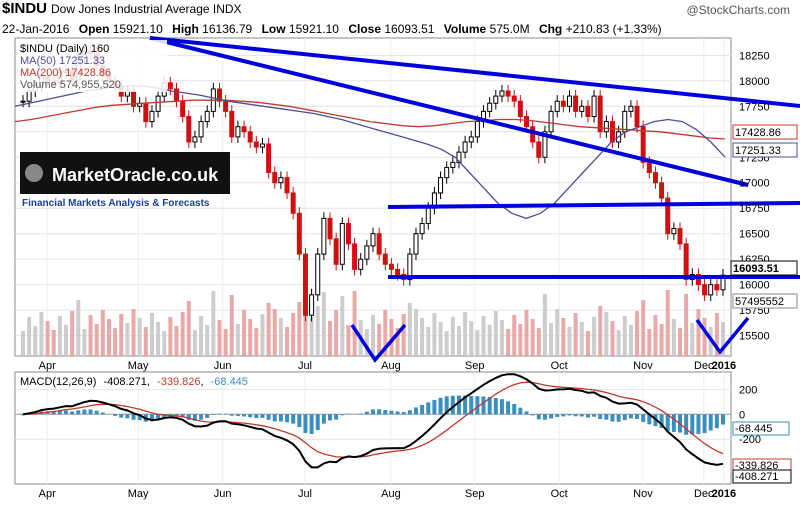 Image resolution: width=800 pixels, height=509 pixels. What do you see at coordinates (750, 440) in the screenshot?
I see `macd-tick-label: -200` at bounding box center [750, 440].